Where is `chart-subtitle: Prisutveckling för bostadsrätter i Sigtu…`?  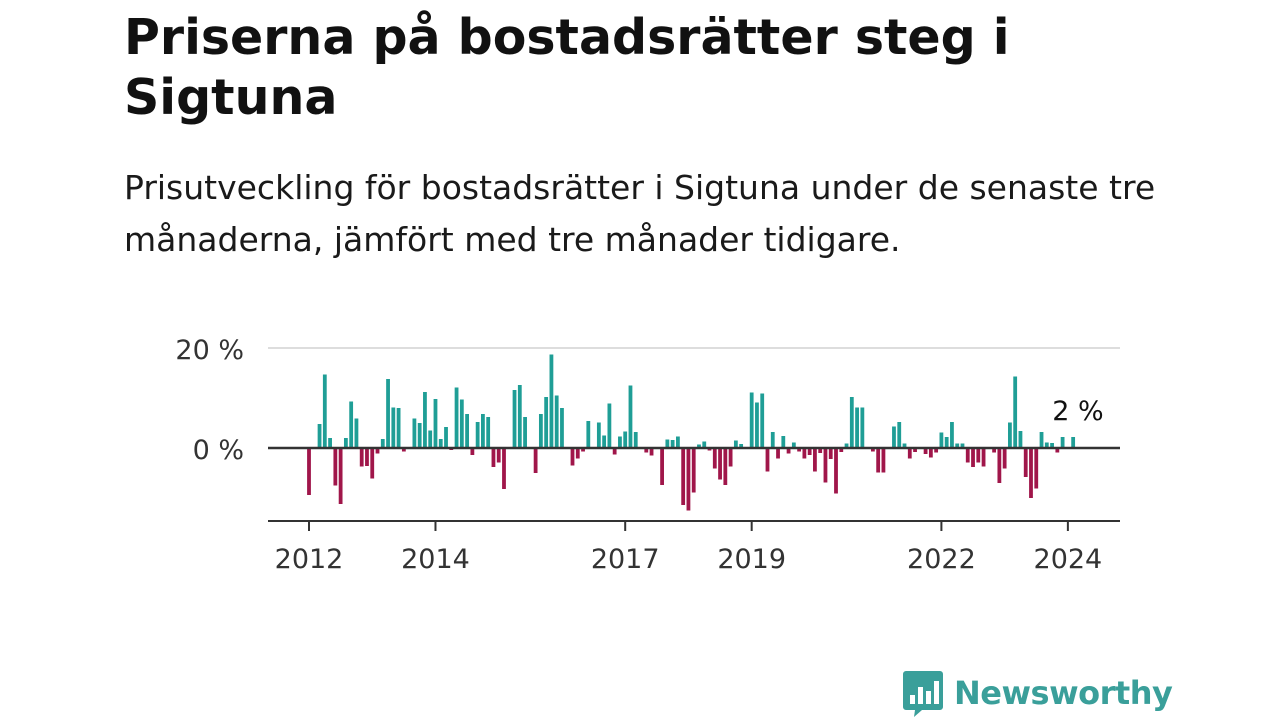 chart-subtitle: Prisutveckling för bostadsrätter i Sigtu… is located at coordinates (640, 213).